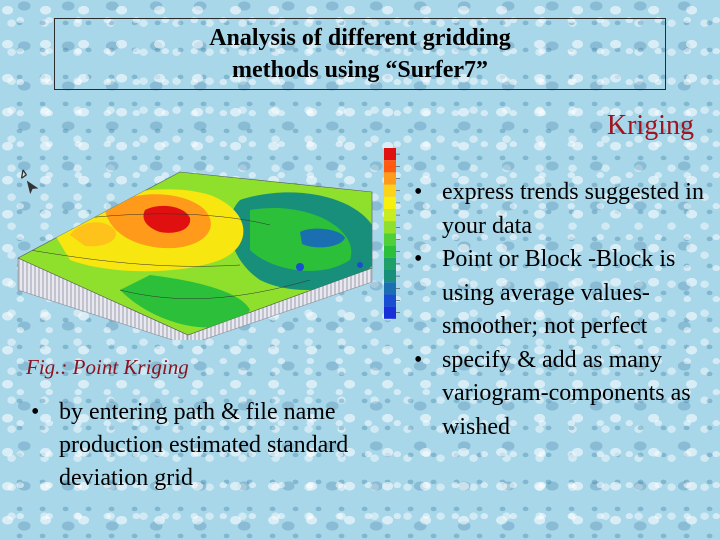 The width and height of the screenshot is (720, 540). Describe the element at coordinates (167, 219) in the screenshot. I see `contour-high` at that location.